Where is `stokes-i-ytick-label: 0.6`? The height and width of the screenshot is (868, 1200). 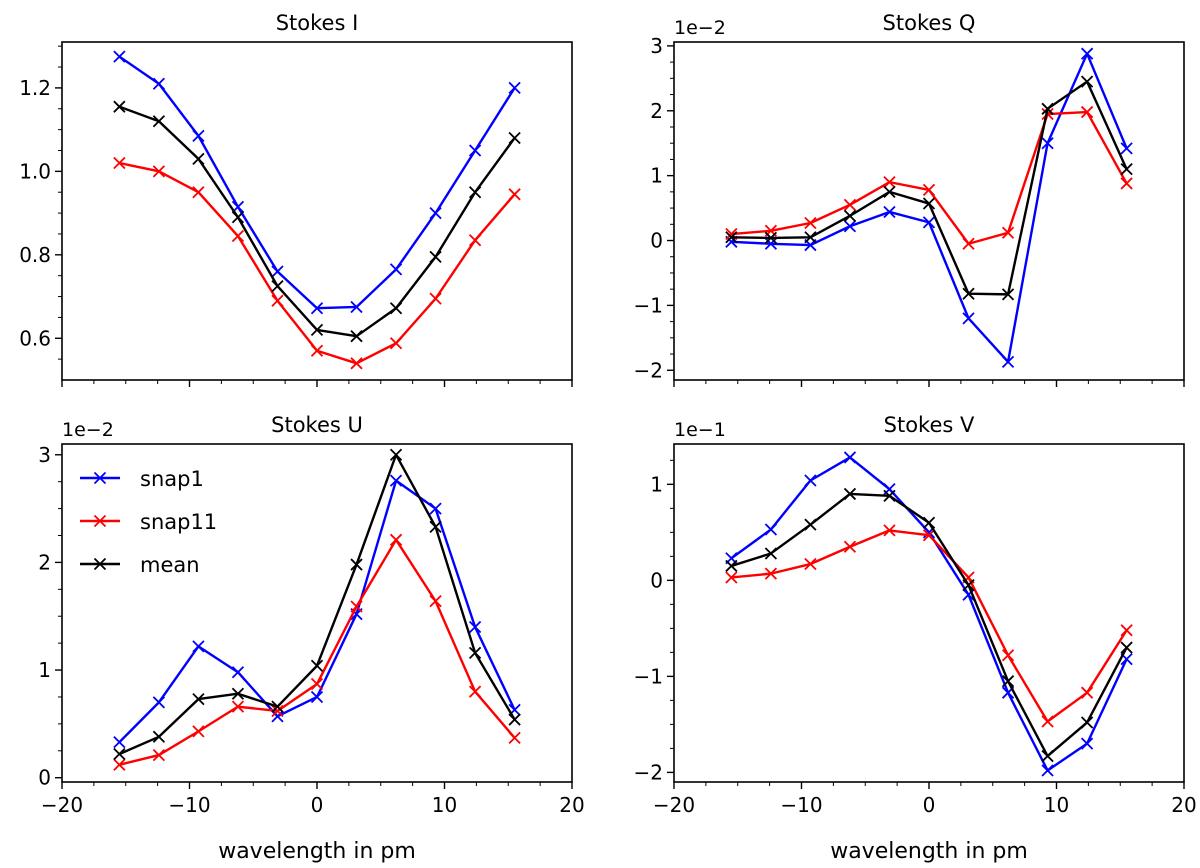 stokes-i-ytick-label: 0.6 is located at coordinates (35, 338).